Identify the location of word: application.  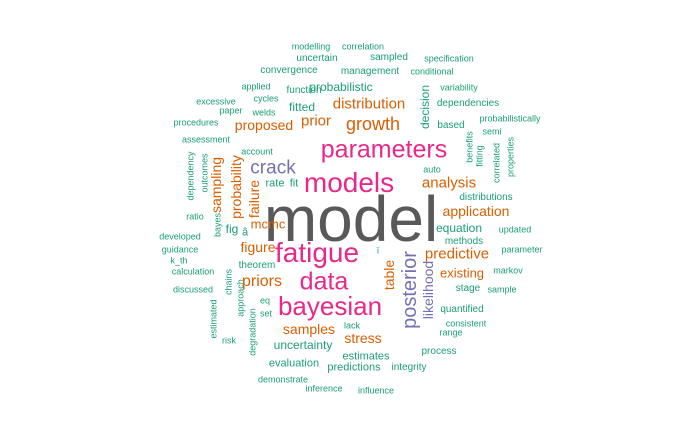
(476, 211).